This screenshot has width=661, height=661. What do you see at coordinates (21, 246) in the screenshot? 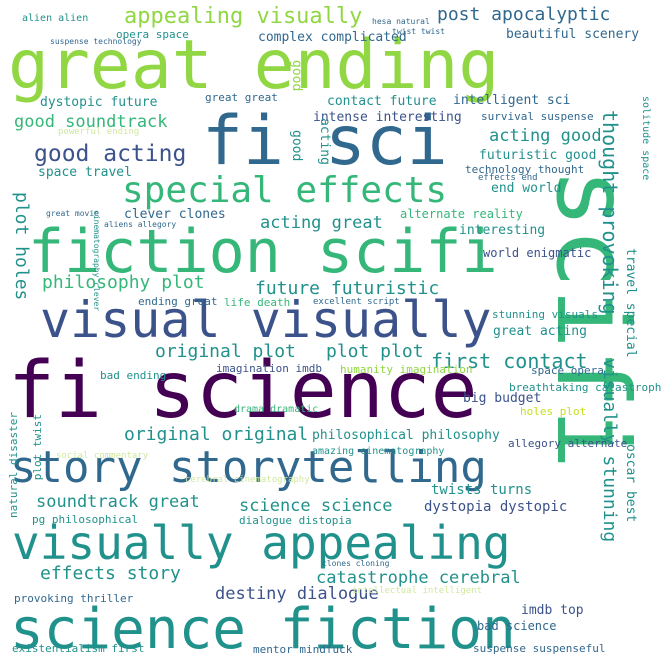
I see `word-plot-holes: plot holes` at bounding box center [21, 246].